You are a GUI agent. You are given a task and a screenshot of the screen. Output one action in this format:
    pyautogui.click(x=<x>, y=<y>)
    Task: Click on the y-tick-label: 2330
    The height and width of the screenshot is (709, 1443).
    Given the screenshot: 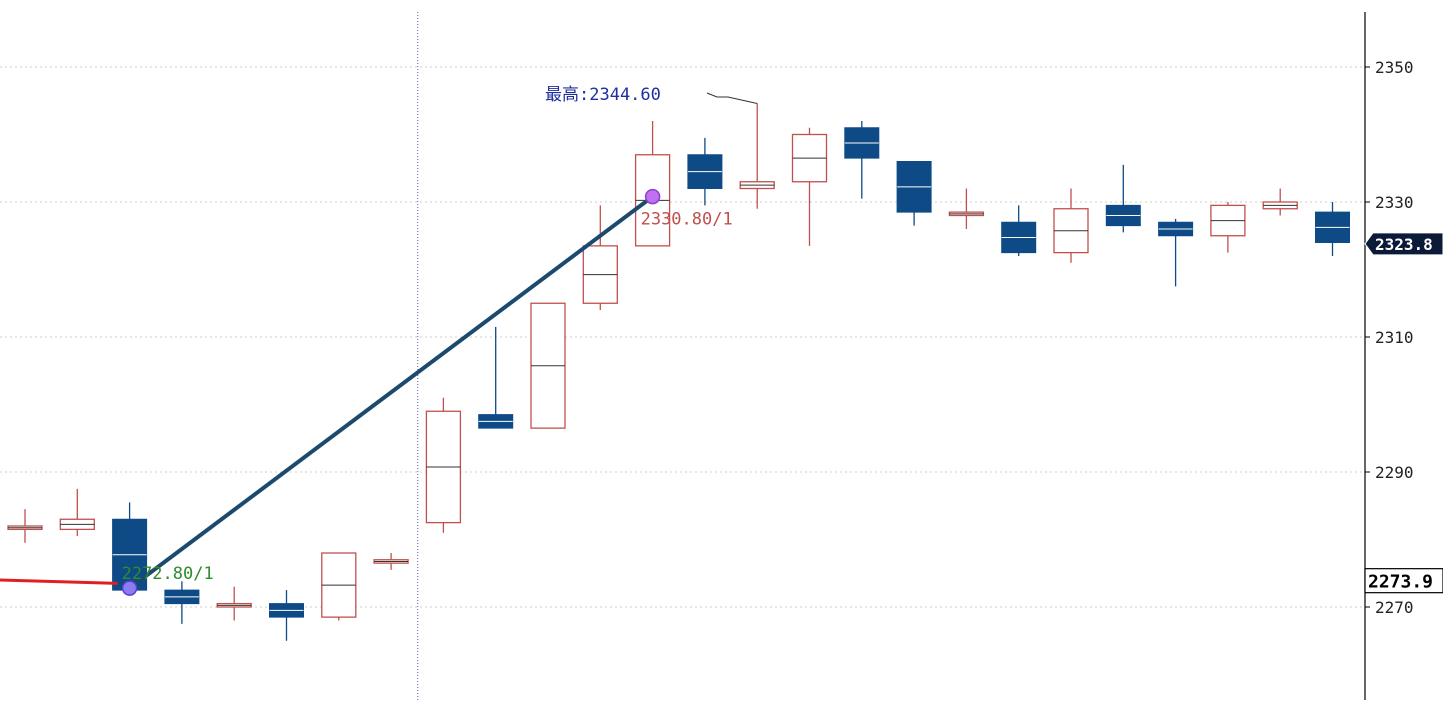 What is the action you would take?
    pyautogui.click(x=1394, y=202)
    